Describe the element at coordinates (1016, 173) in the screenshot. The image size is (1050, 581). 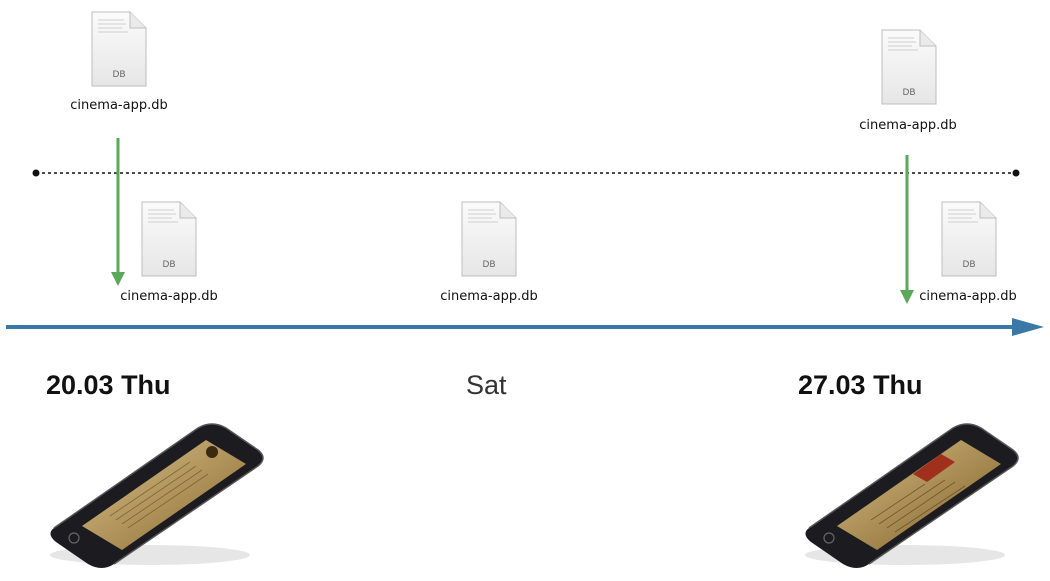
I see `separator-end-dot` at that location.